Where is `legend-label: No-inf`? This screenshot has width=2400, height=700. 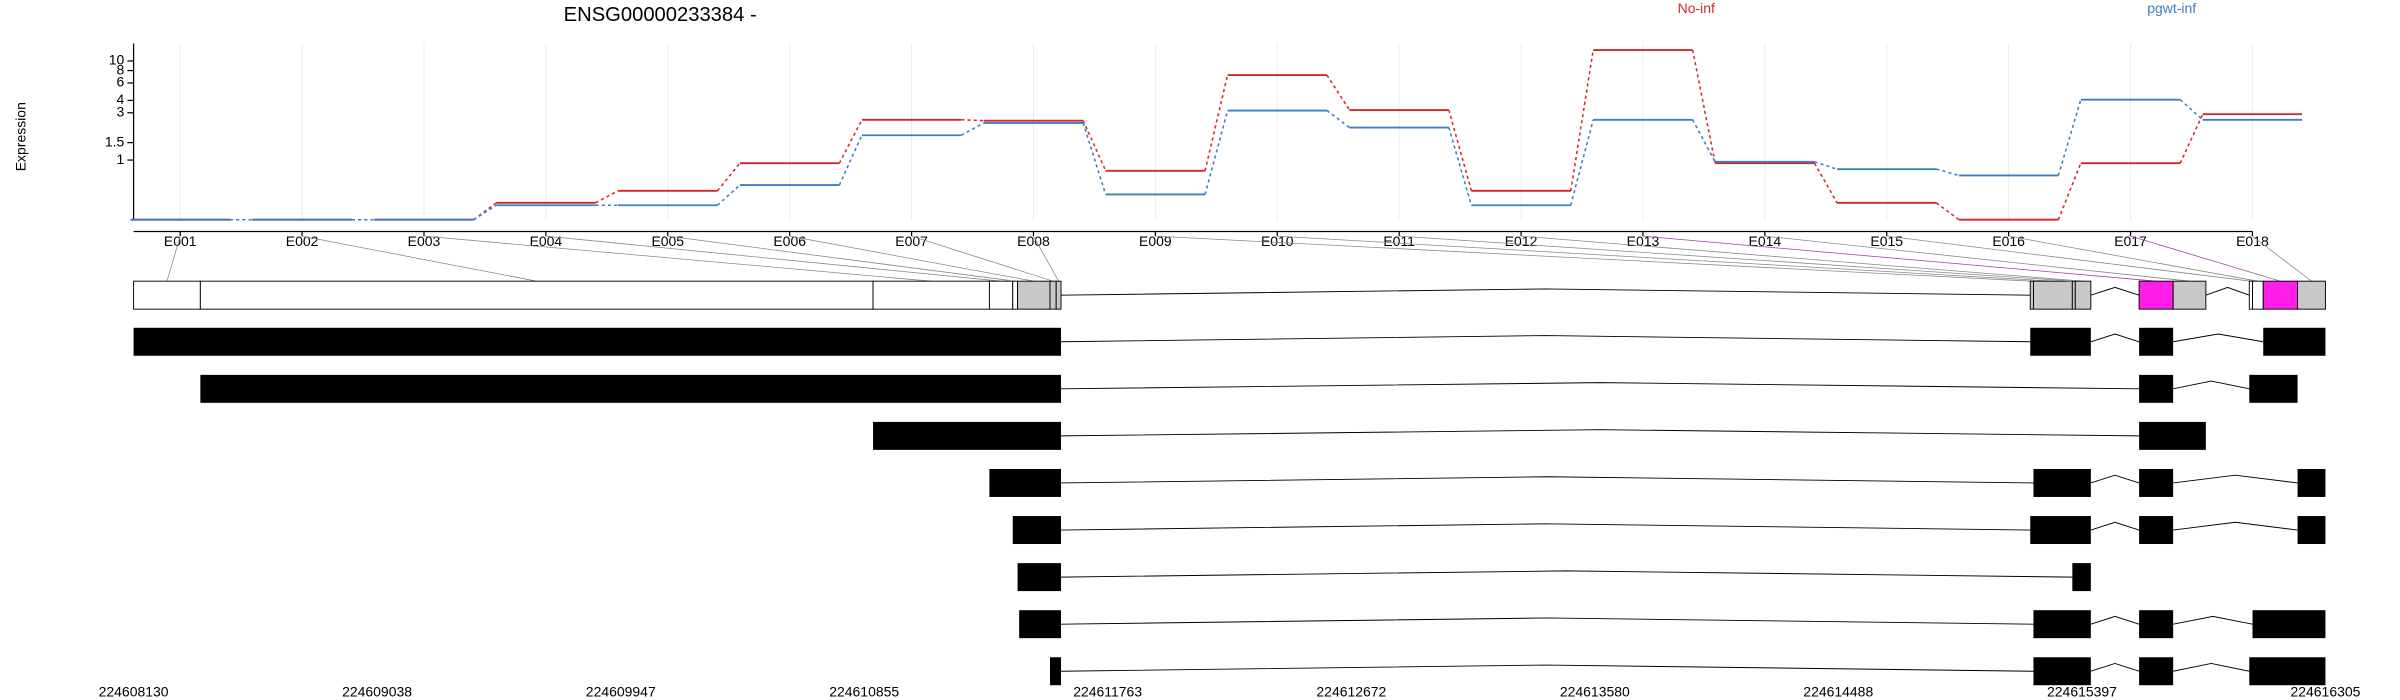
legend-label: No-inf is located at coordinates (1696, 8).